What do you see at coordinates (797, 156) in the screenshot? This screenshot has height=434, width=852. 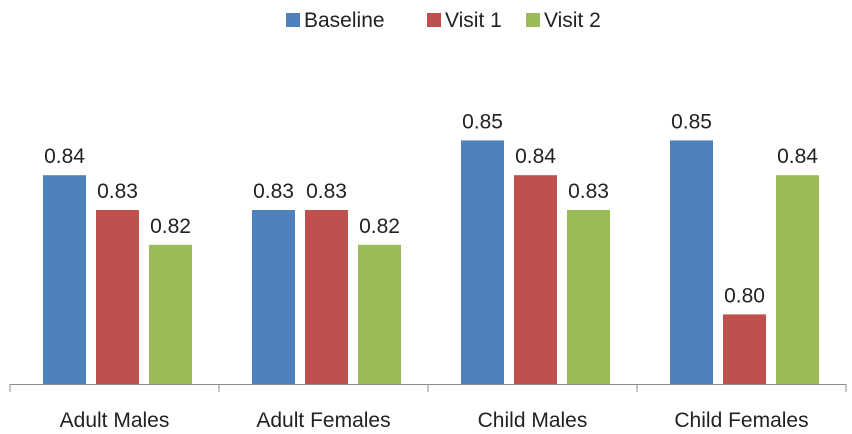 I see `data-label-3-4: 0.84` at bounding box center [797, 156].